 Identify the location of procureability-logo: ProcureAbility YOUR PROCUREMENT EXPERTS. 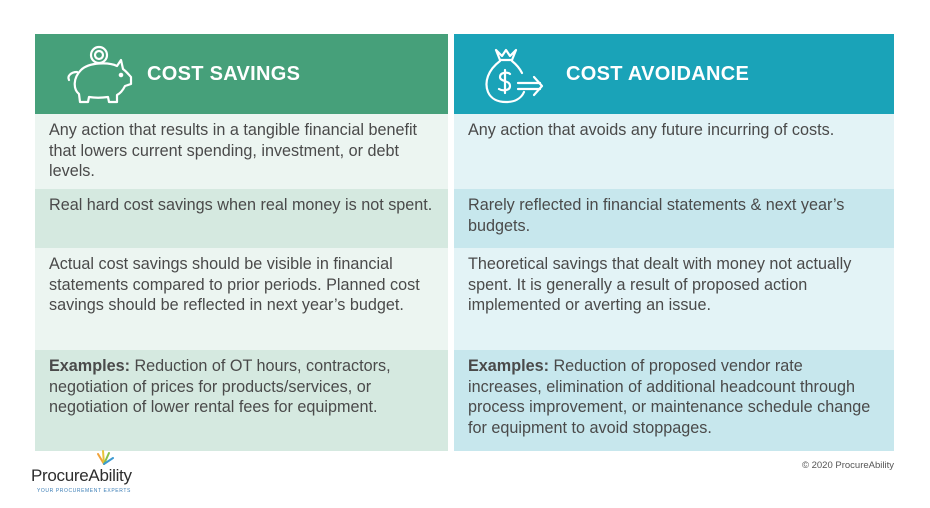
(81, 473).